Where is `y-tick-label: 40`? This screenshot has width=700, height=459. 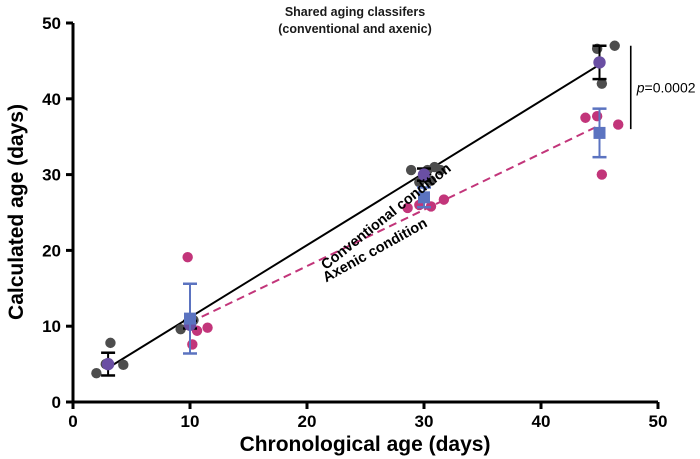 y-tick-label: 40 is located at coordinates (51, 99).